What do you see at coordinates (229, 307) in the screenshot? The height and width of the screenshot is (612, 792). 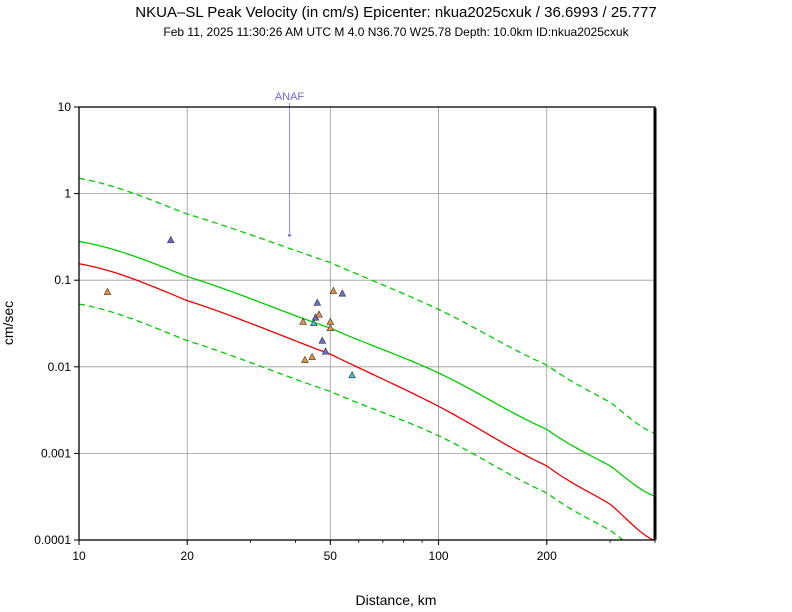 I see `data-points` at bounding box center [229, 307].